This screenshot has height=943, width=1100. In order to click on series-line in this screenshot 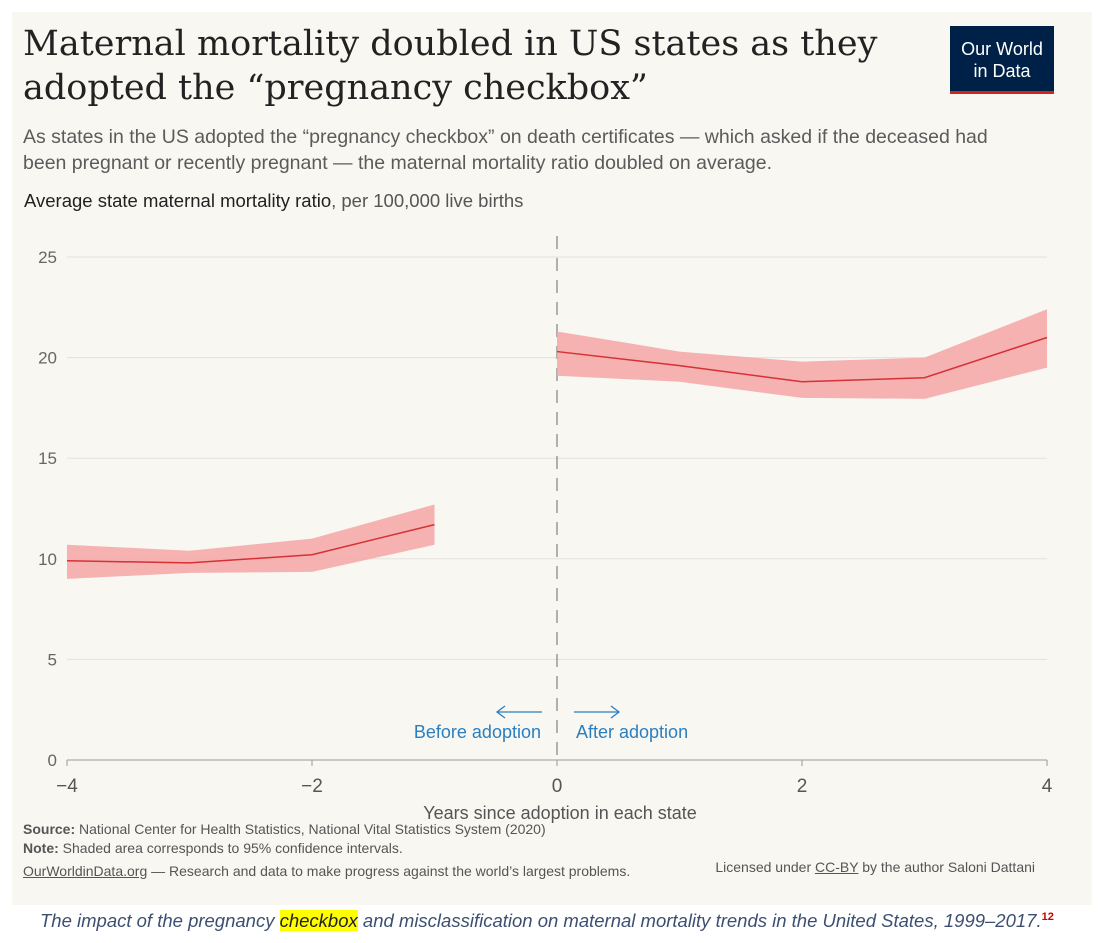, I will do `click(250, 543)`.